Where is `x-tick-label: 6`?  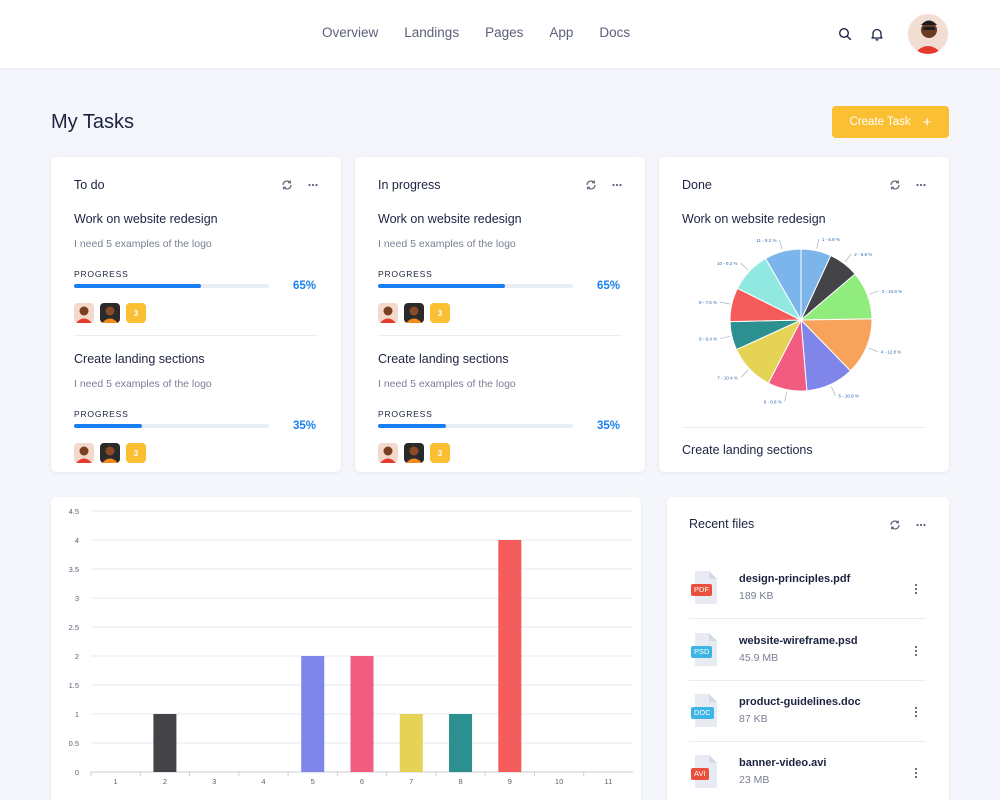
x-tick-label: 6 is located at coordinates (362, 781).